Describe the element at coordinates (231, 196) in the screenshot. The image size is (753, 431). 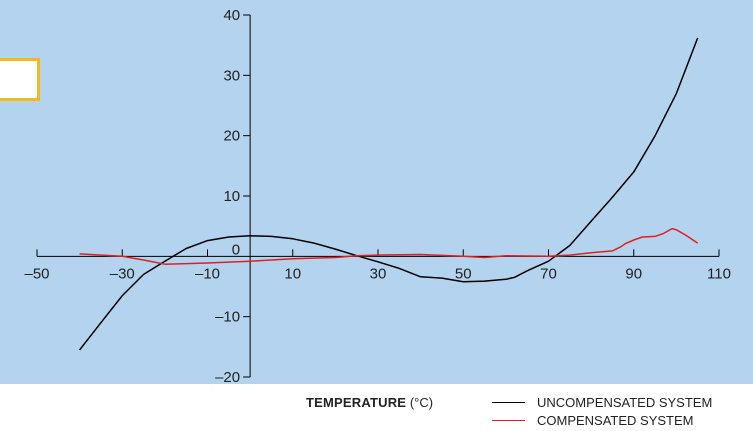
I see `y-tick-label: 10` at that location.